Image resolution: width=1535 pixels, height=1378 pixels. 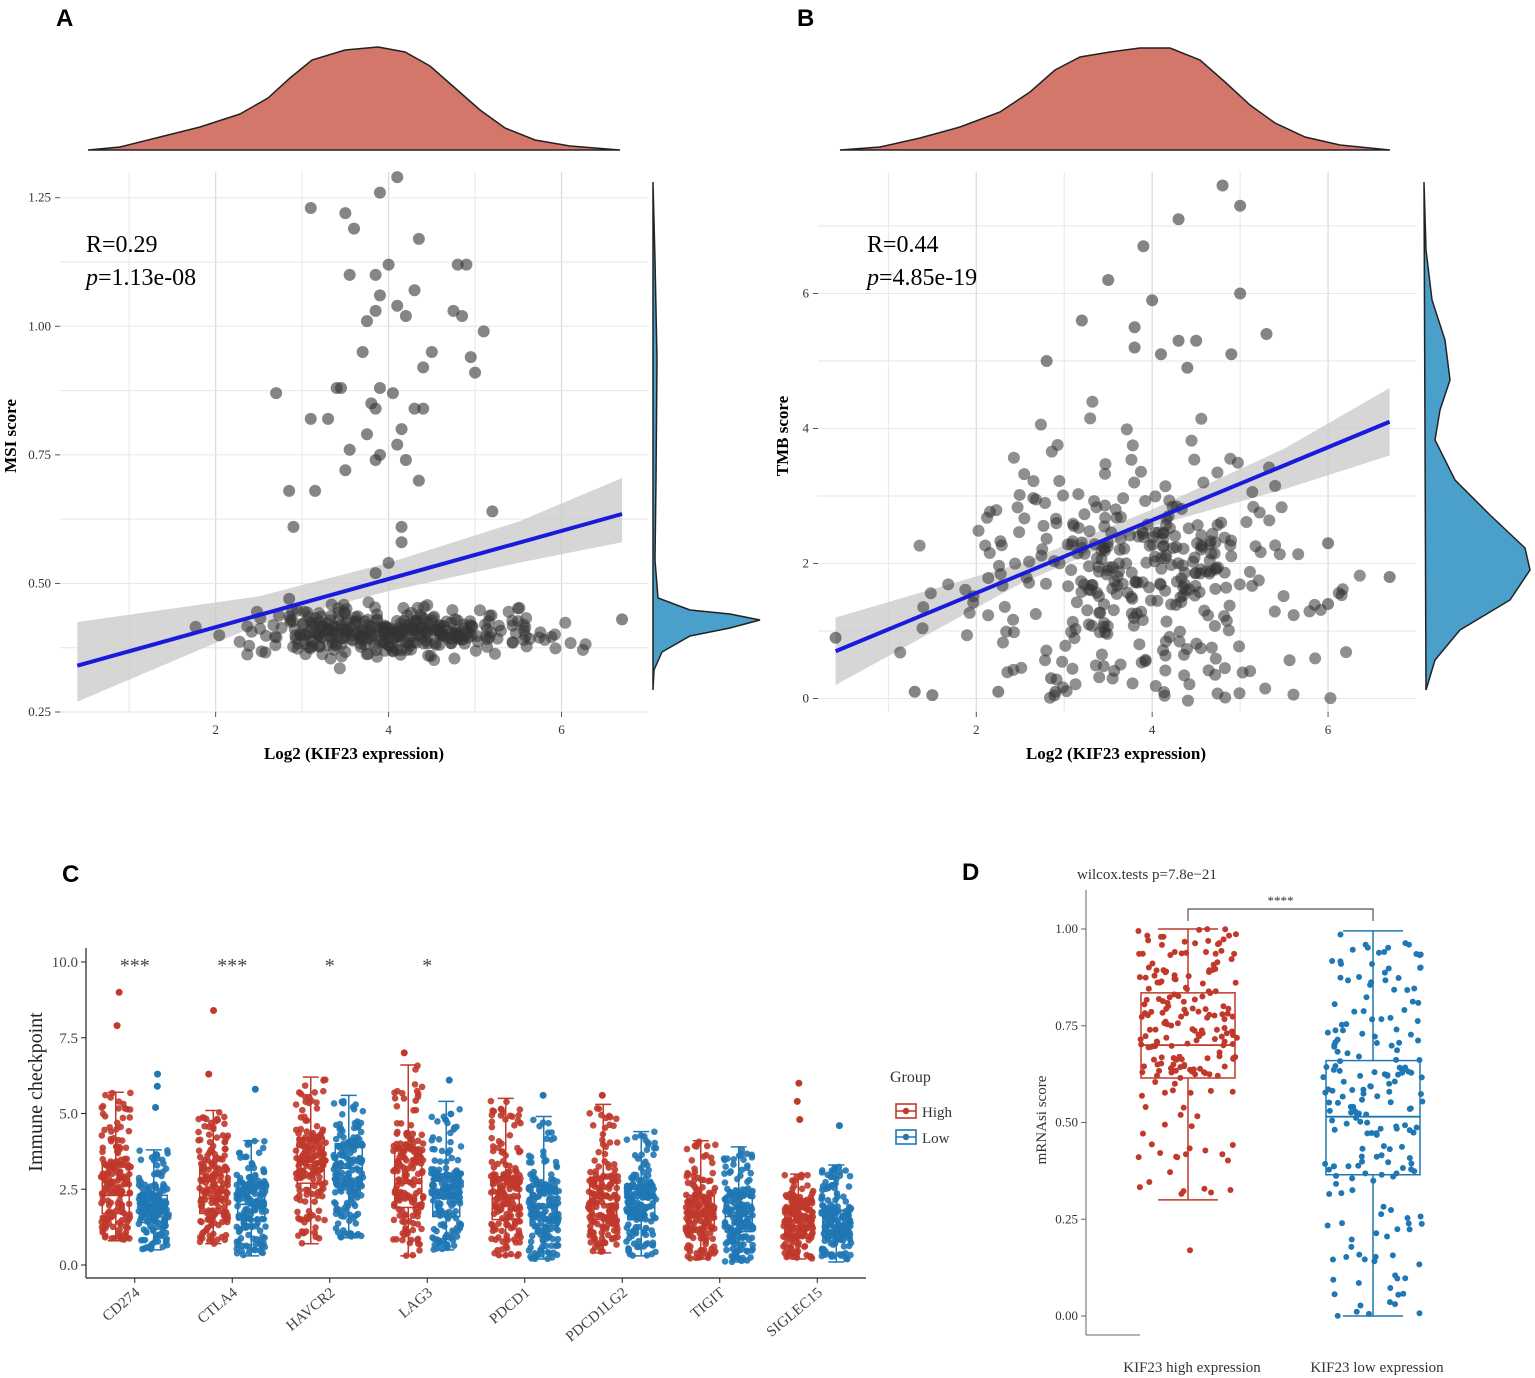 What do you see at coordinates (122, 1304) in the screenshot?
I see `panel-c-x-tick-label: CD274` at bounding box center [122, 1304].